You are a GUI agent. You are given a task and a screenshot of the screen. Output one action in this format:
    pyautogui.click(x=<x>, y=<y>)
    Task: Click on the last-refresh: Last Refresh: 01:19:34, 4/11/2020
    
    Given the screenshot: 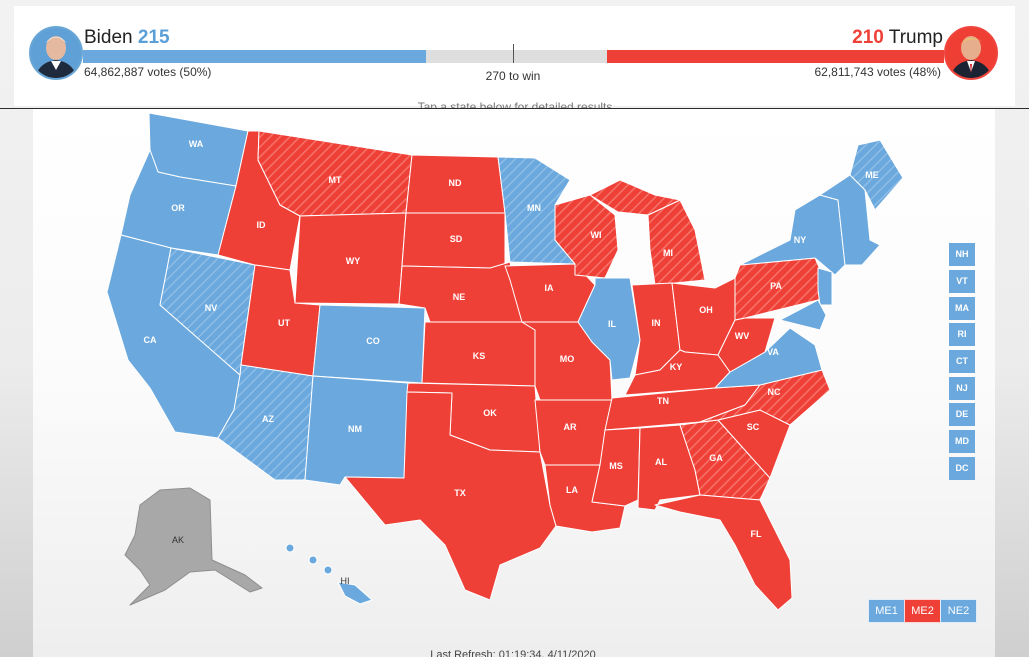 What is the action you would take?
    pyautogui.click(x=513, y=653)
    